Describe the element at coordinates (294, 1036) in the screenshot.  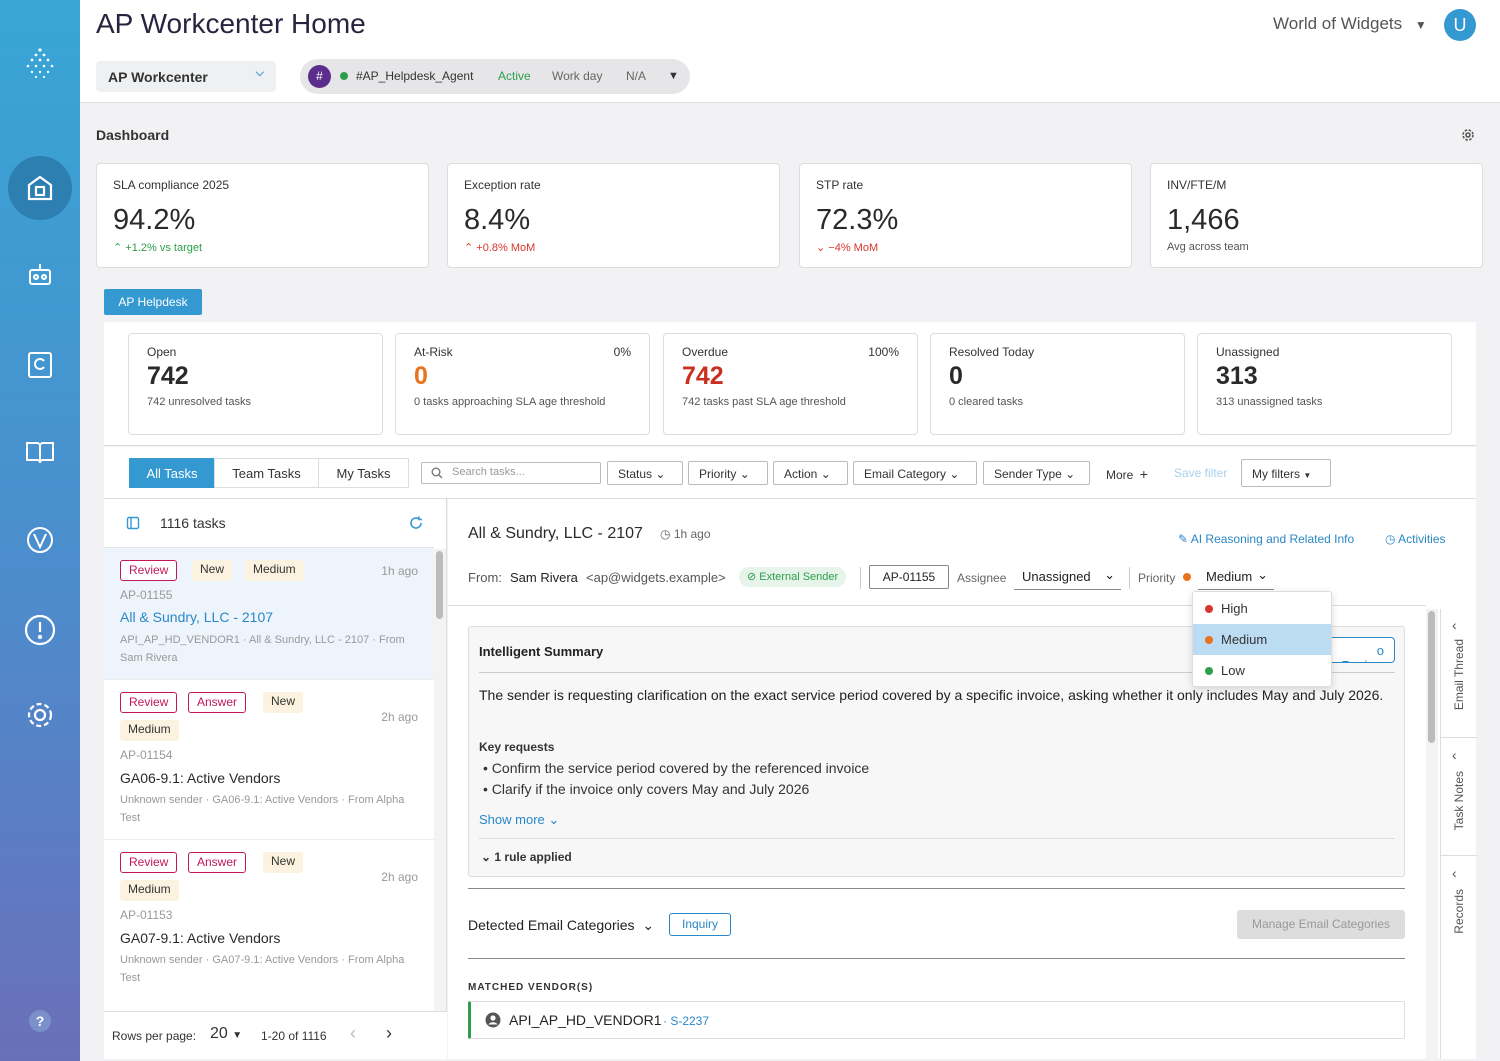
I see `page-range: 1-20 of 1116` at that location.